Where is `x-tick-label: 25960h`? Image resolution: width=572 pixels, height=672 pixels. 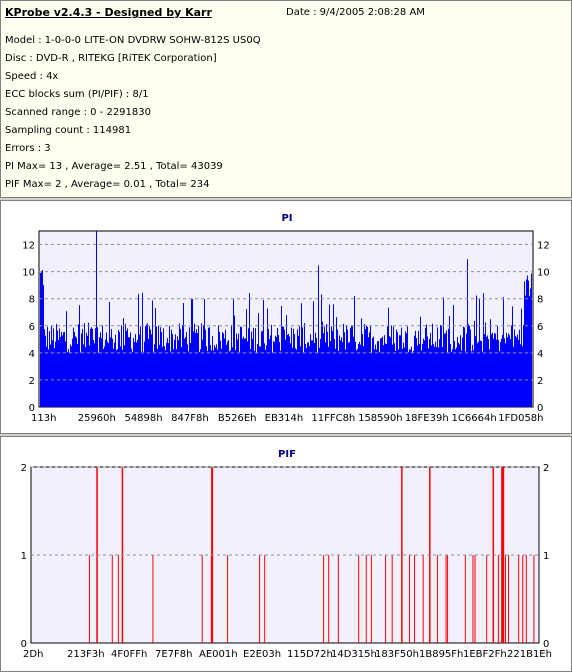
x-tick-label: 25960h is located at coordinates (97, 418).